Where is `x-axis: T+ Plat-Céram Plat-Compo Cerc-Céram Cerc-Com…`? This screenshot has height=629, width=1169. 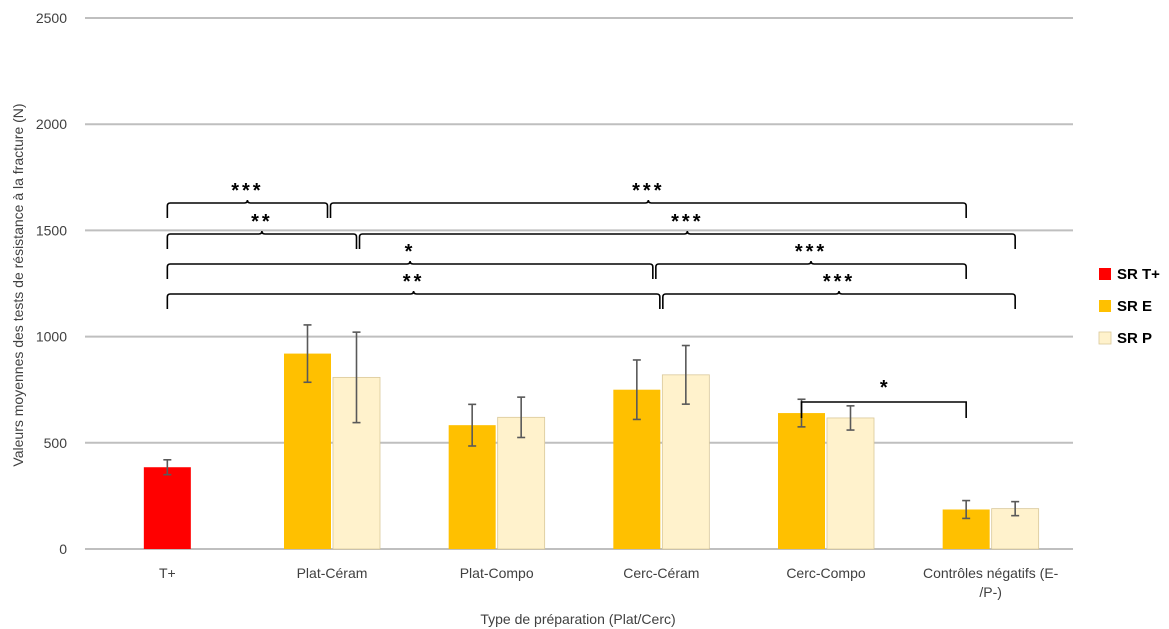 x-axis: T+ Plat-Céram Plat-Compo Cerc-Céram Cerc-Com… is located at coordinates (609, 582).